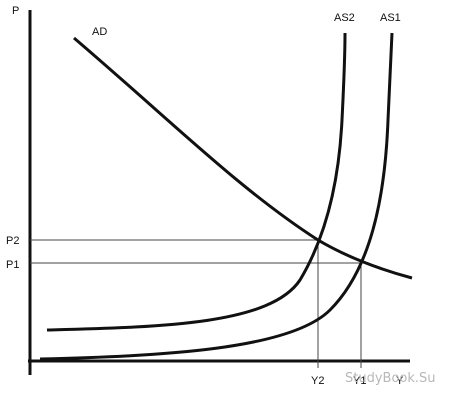 The height and width of the screenshot is (401, 450). I want to click on ad-label: AD, so click(99, 32).